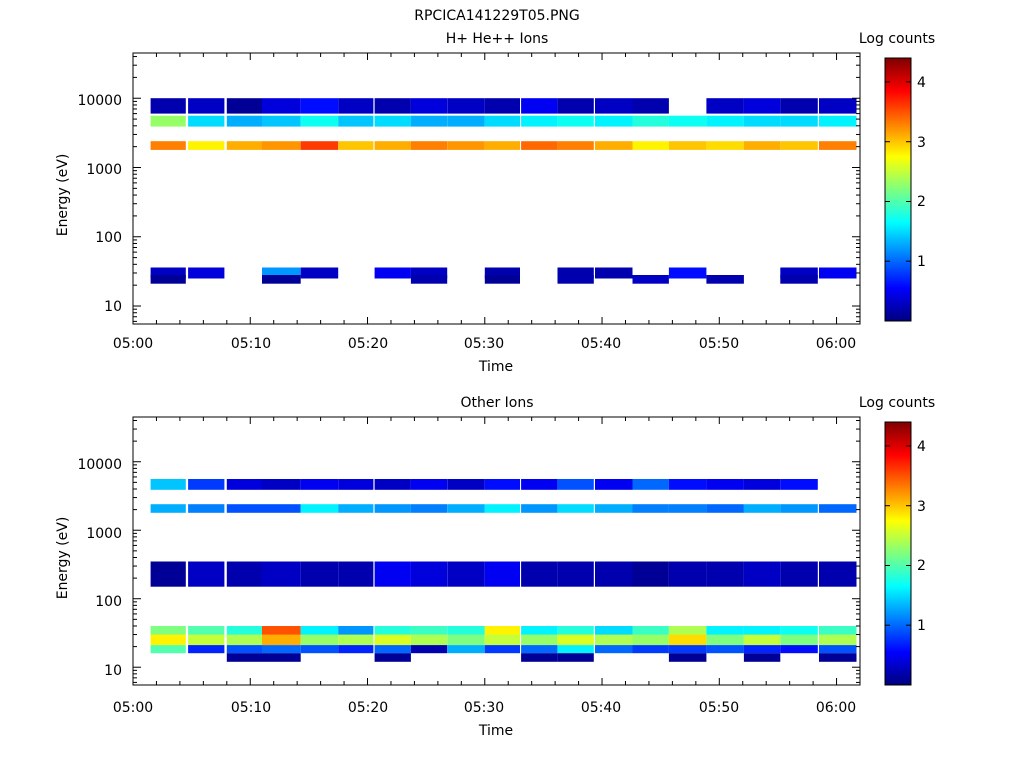 The width and height of the screenshot is (1024, 768). Describe the element at coordinates (836, 344) in the screenshot. I see `panel1-xtick-6: 06:00` at that location.